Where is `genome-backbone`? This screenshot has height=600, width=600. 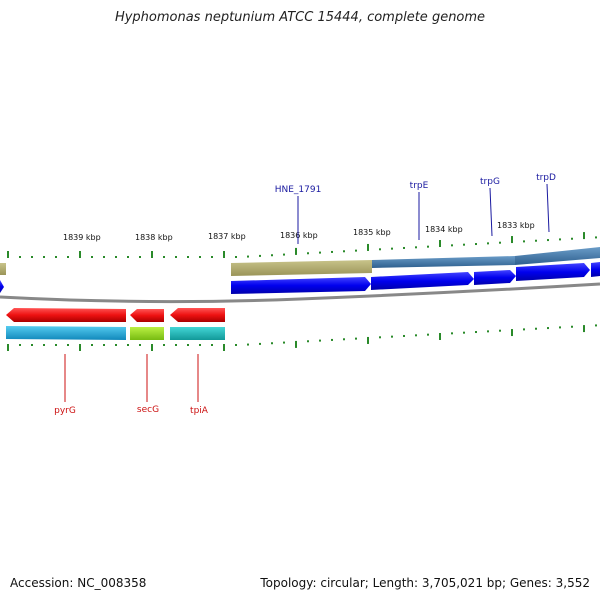
genome-backbone is located at coordinates (300, 293).